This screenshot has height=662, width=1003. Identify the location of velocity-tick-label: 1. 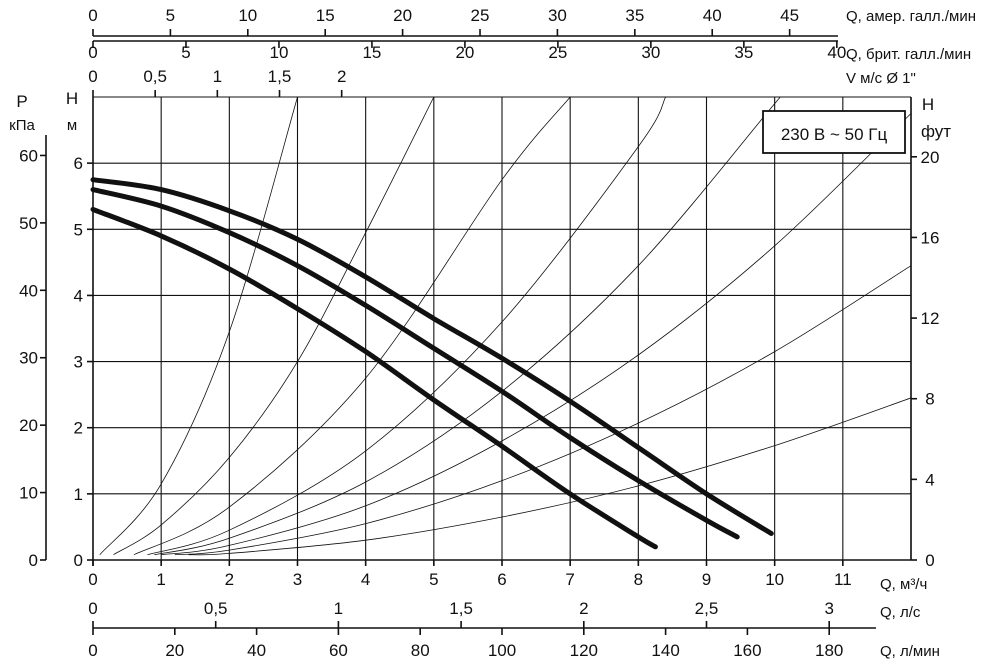
(217, 76).